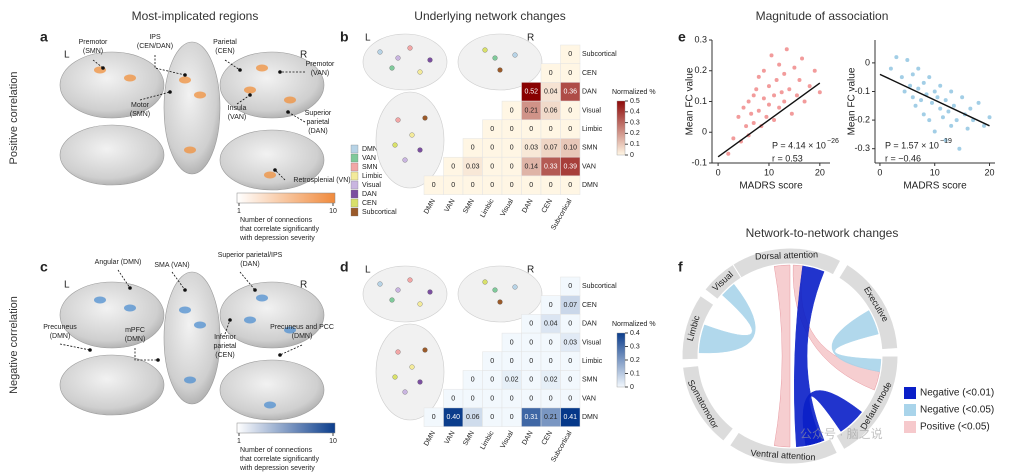 Image resolution: width=1021 pixels, height=474 pixels. Describe the element at coordinates (635, 144) in the screenshot. I see `colorbar-tick-label: 0.1` at that location.